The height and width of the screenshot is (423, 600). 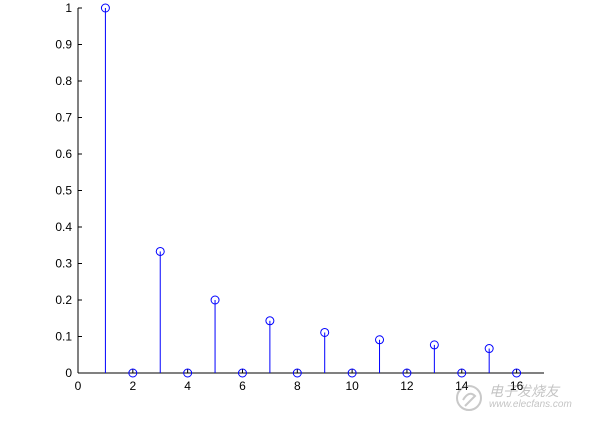 What do you see at coordinates (469, 398) in the screenshot?
I see `elecfans-logo-icon` at bounding box center [469, 398].